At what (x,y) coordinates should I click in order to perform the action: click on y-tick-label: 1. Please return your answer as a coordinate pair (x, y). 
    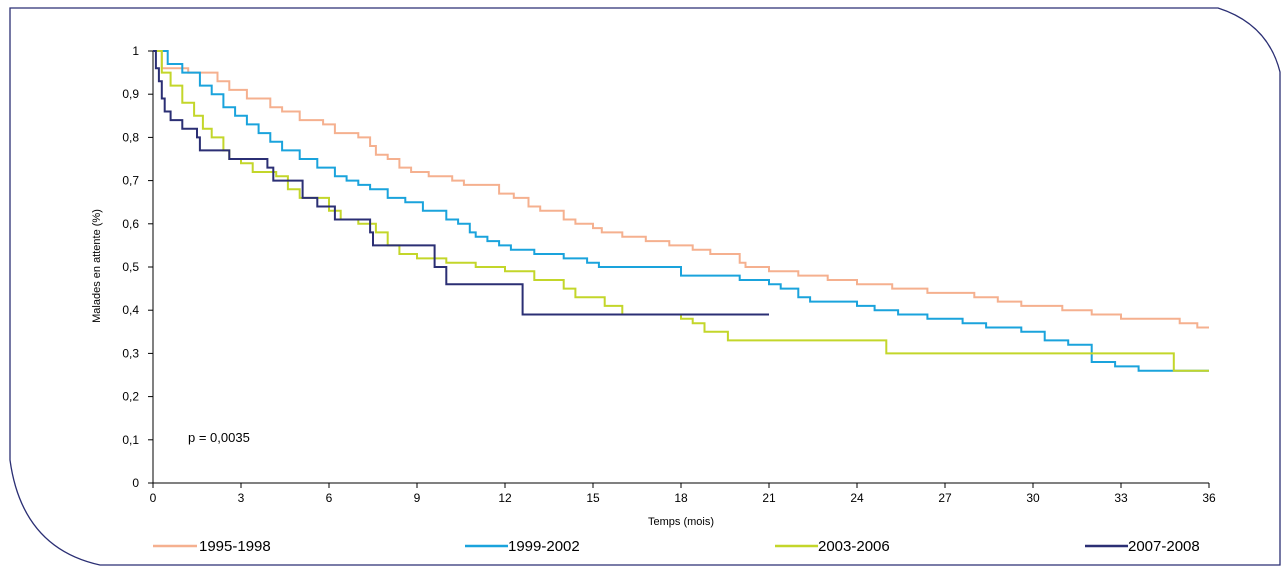
    Looking at the image, I should click on (135, 51).